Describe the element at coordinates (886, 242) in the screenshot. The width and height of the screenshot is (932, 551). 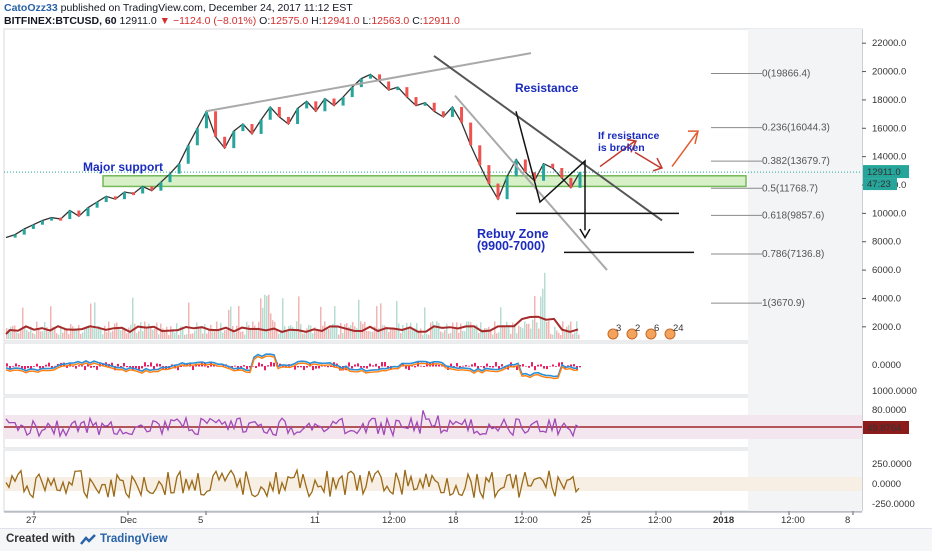
I see `y-tick-label: 8000.0` at that location.